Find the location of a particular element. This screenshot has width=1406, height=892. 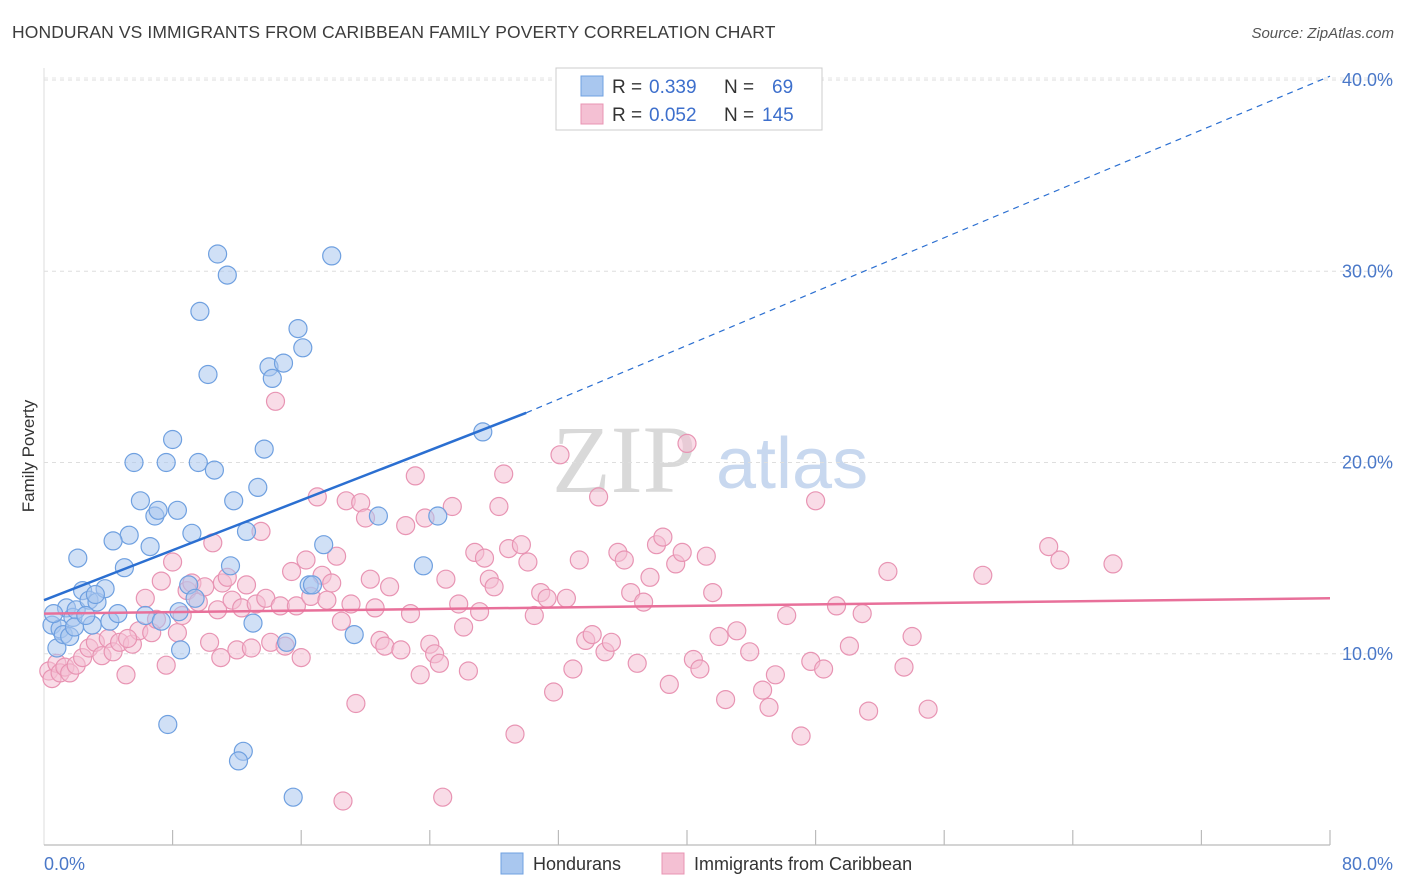

y-tick-label-30: 30.0% is located at coordinates (1367, 271).